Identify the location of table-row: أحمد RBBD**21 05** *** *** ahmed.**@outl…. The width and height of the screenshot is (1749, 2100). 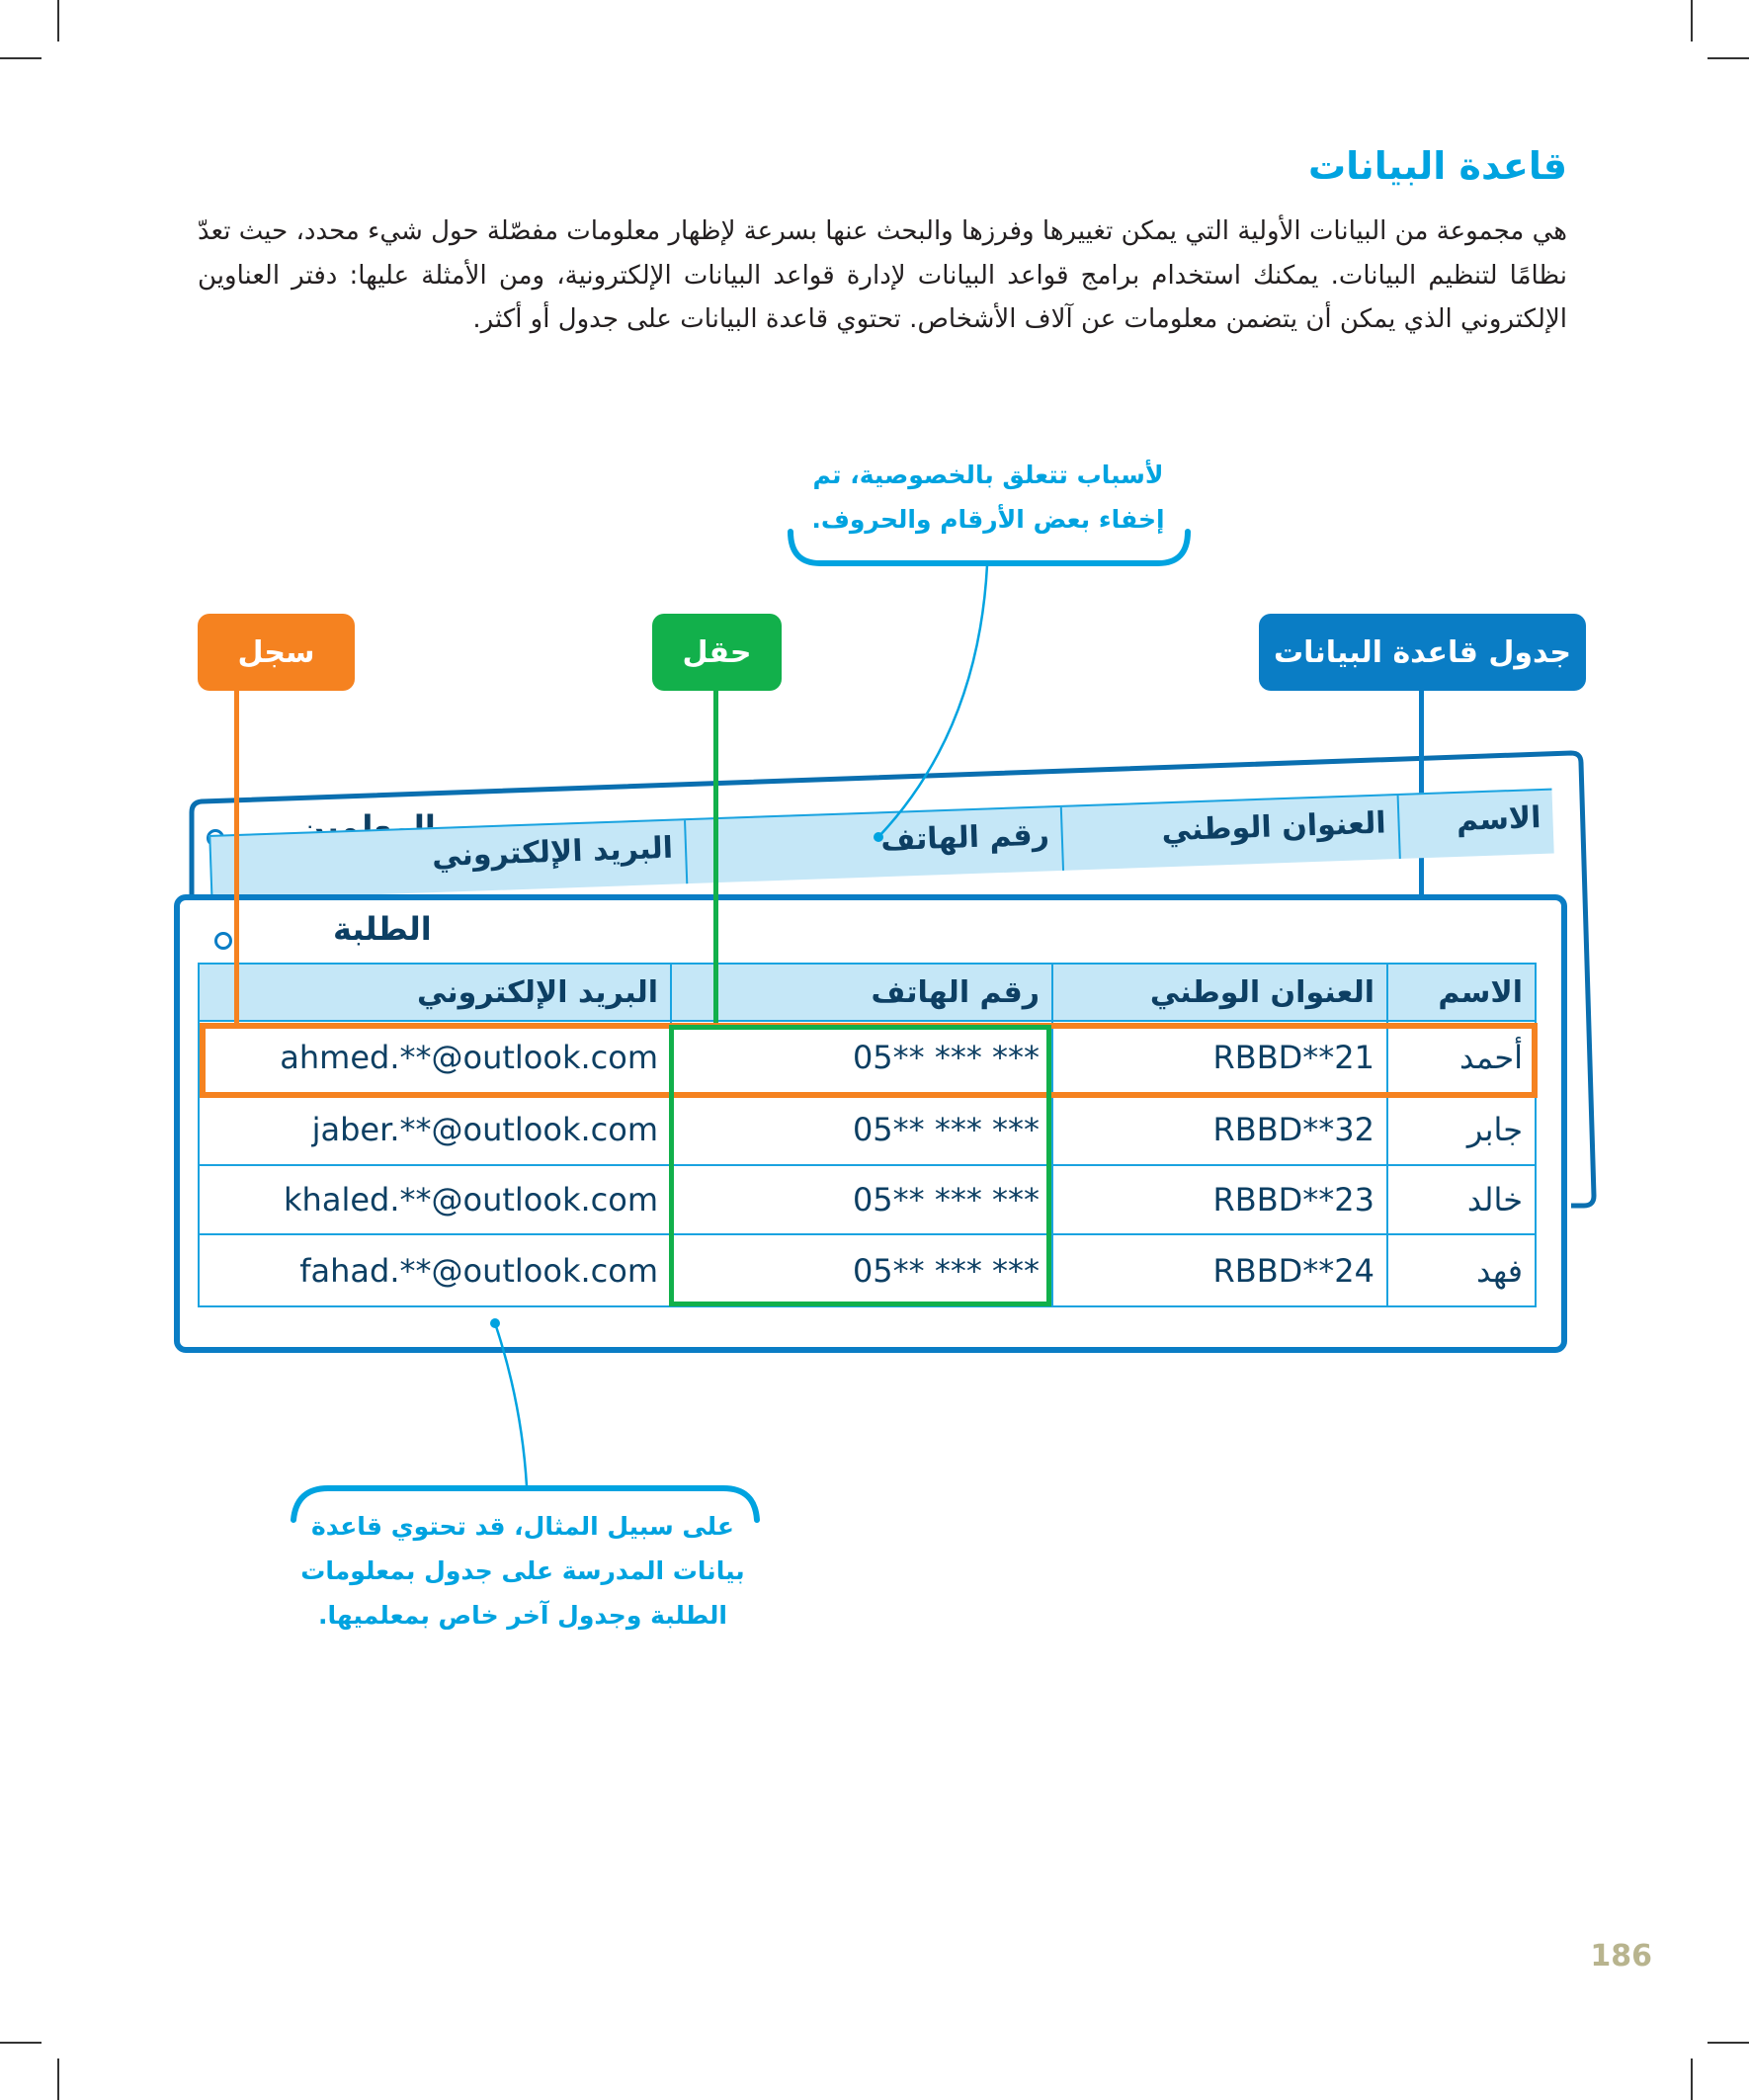
(867, 1057).